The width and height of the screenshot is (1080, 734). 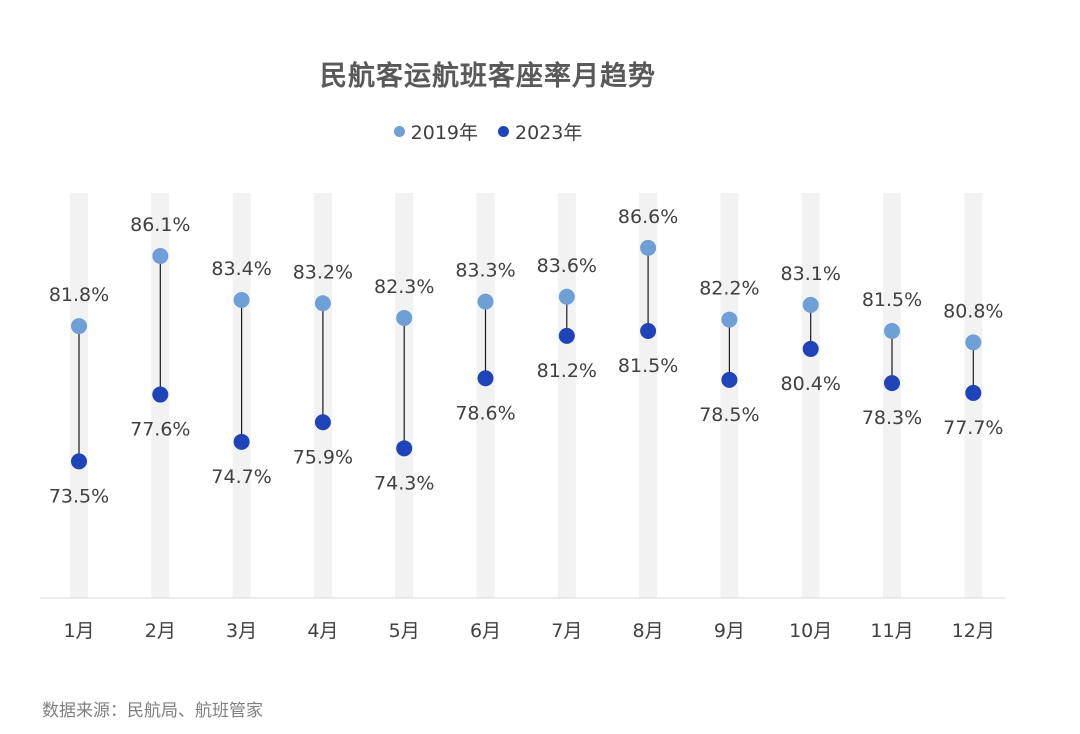 I want to click on legend-label-2023: 2023年, so click(x=549, y=133).